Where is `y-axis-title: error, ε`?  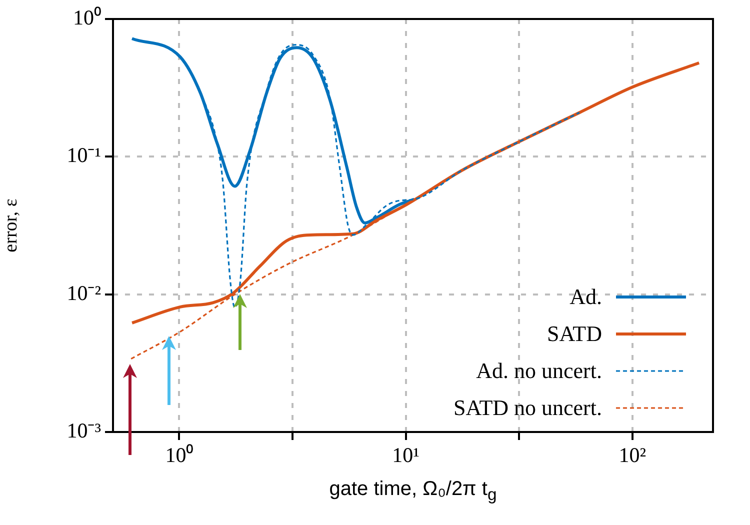
y-axis-title: error, ε is located at coordinates (11, 225).